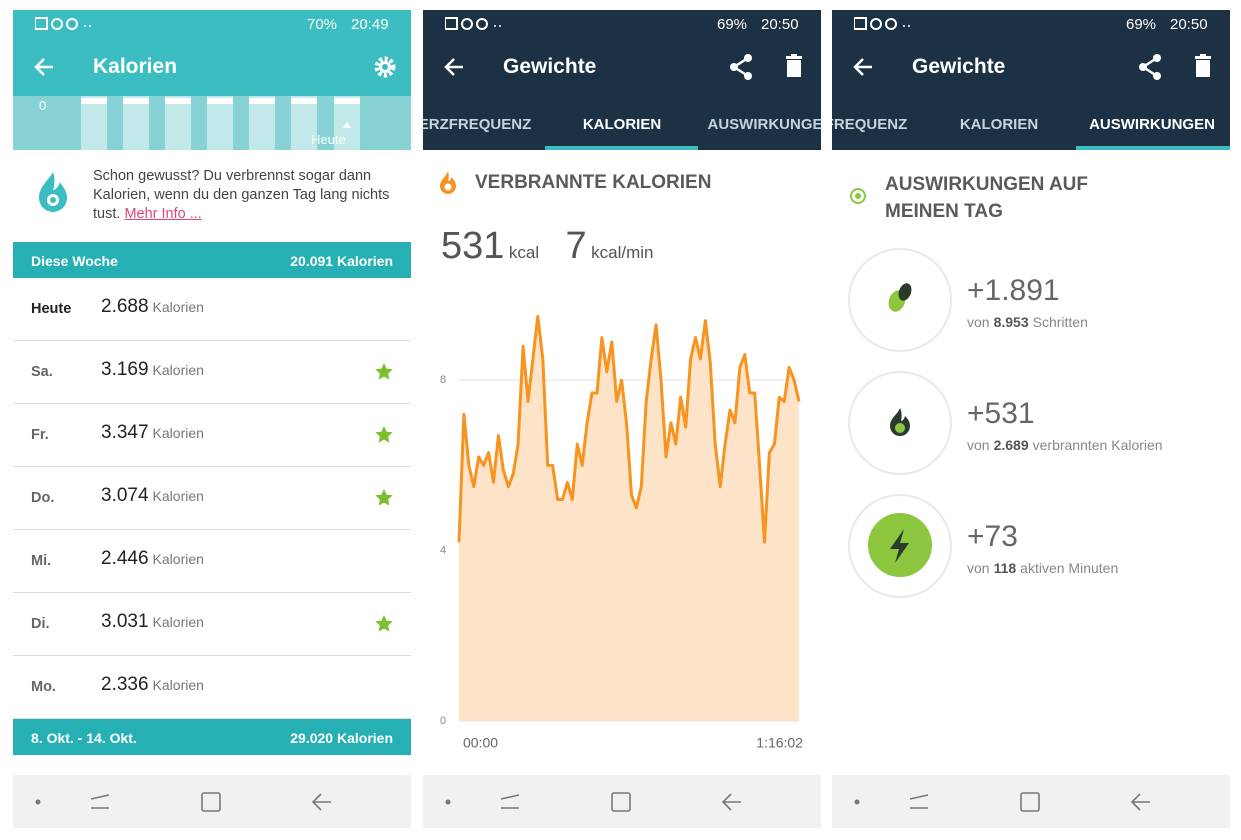  Describe the element at coordinates (212, 260) in the screenshot. I see `week-bar: Diese Woche 20.091 Kalorien` at that location.